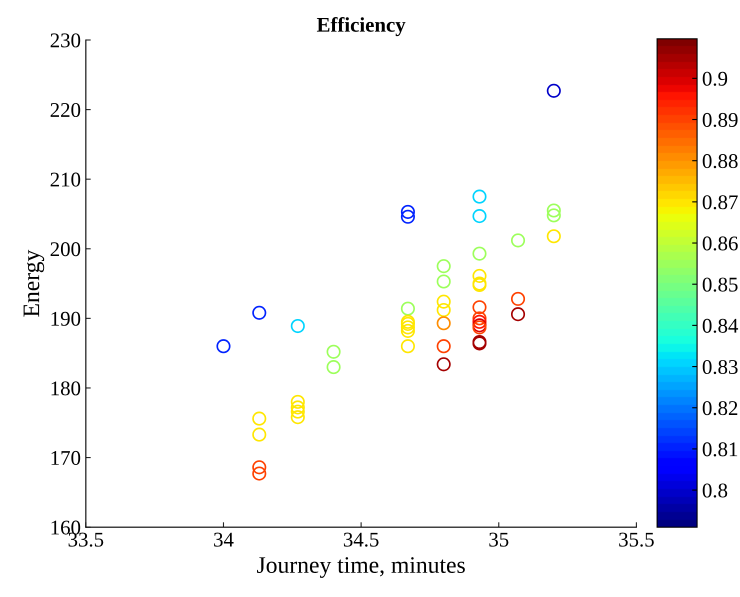 This screenshot has height=597, width=740. Describe the element at coordinates (65, 110) in the screenshot. I see `y-tick-label: 220` at that location.